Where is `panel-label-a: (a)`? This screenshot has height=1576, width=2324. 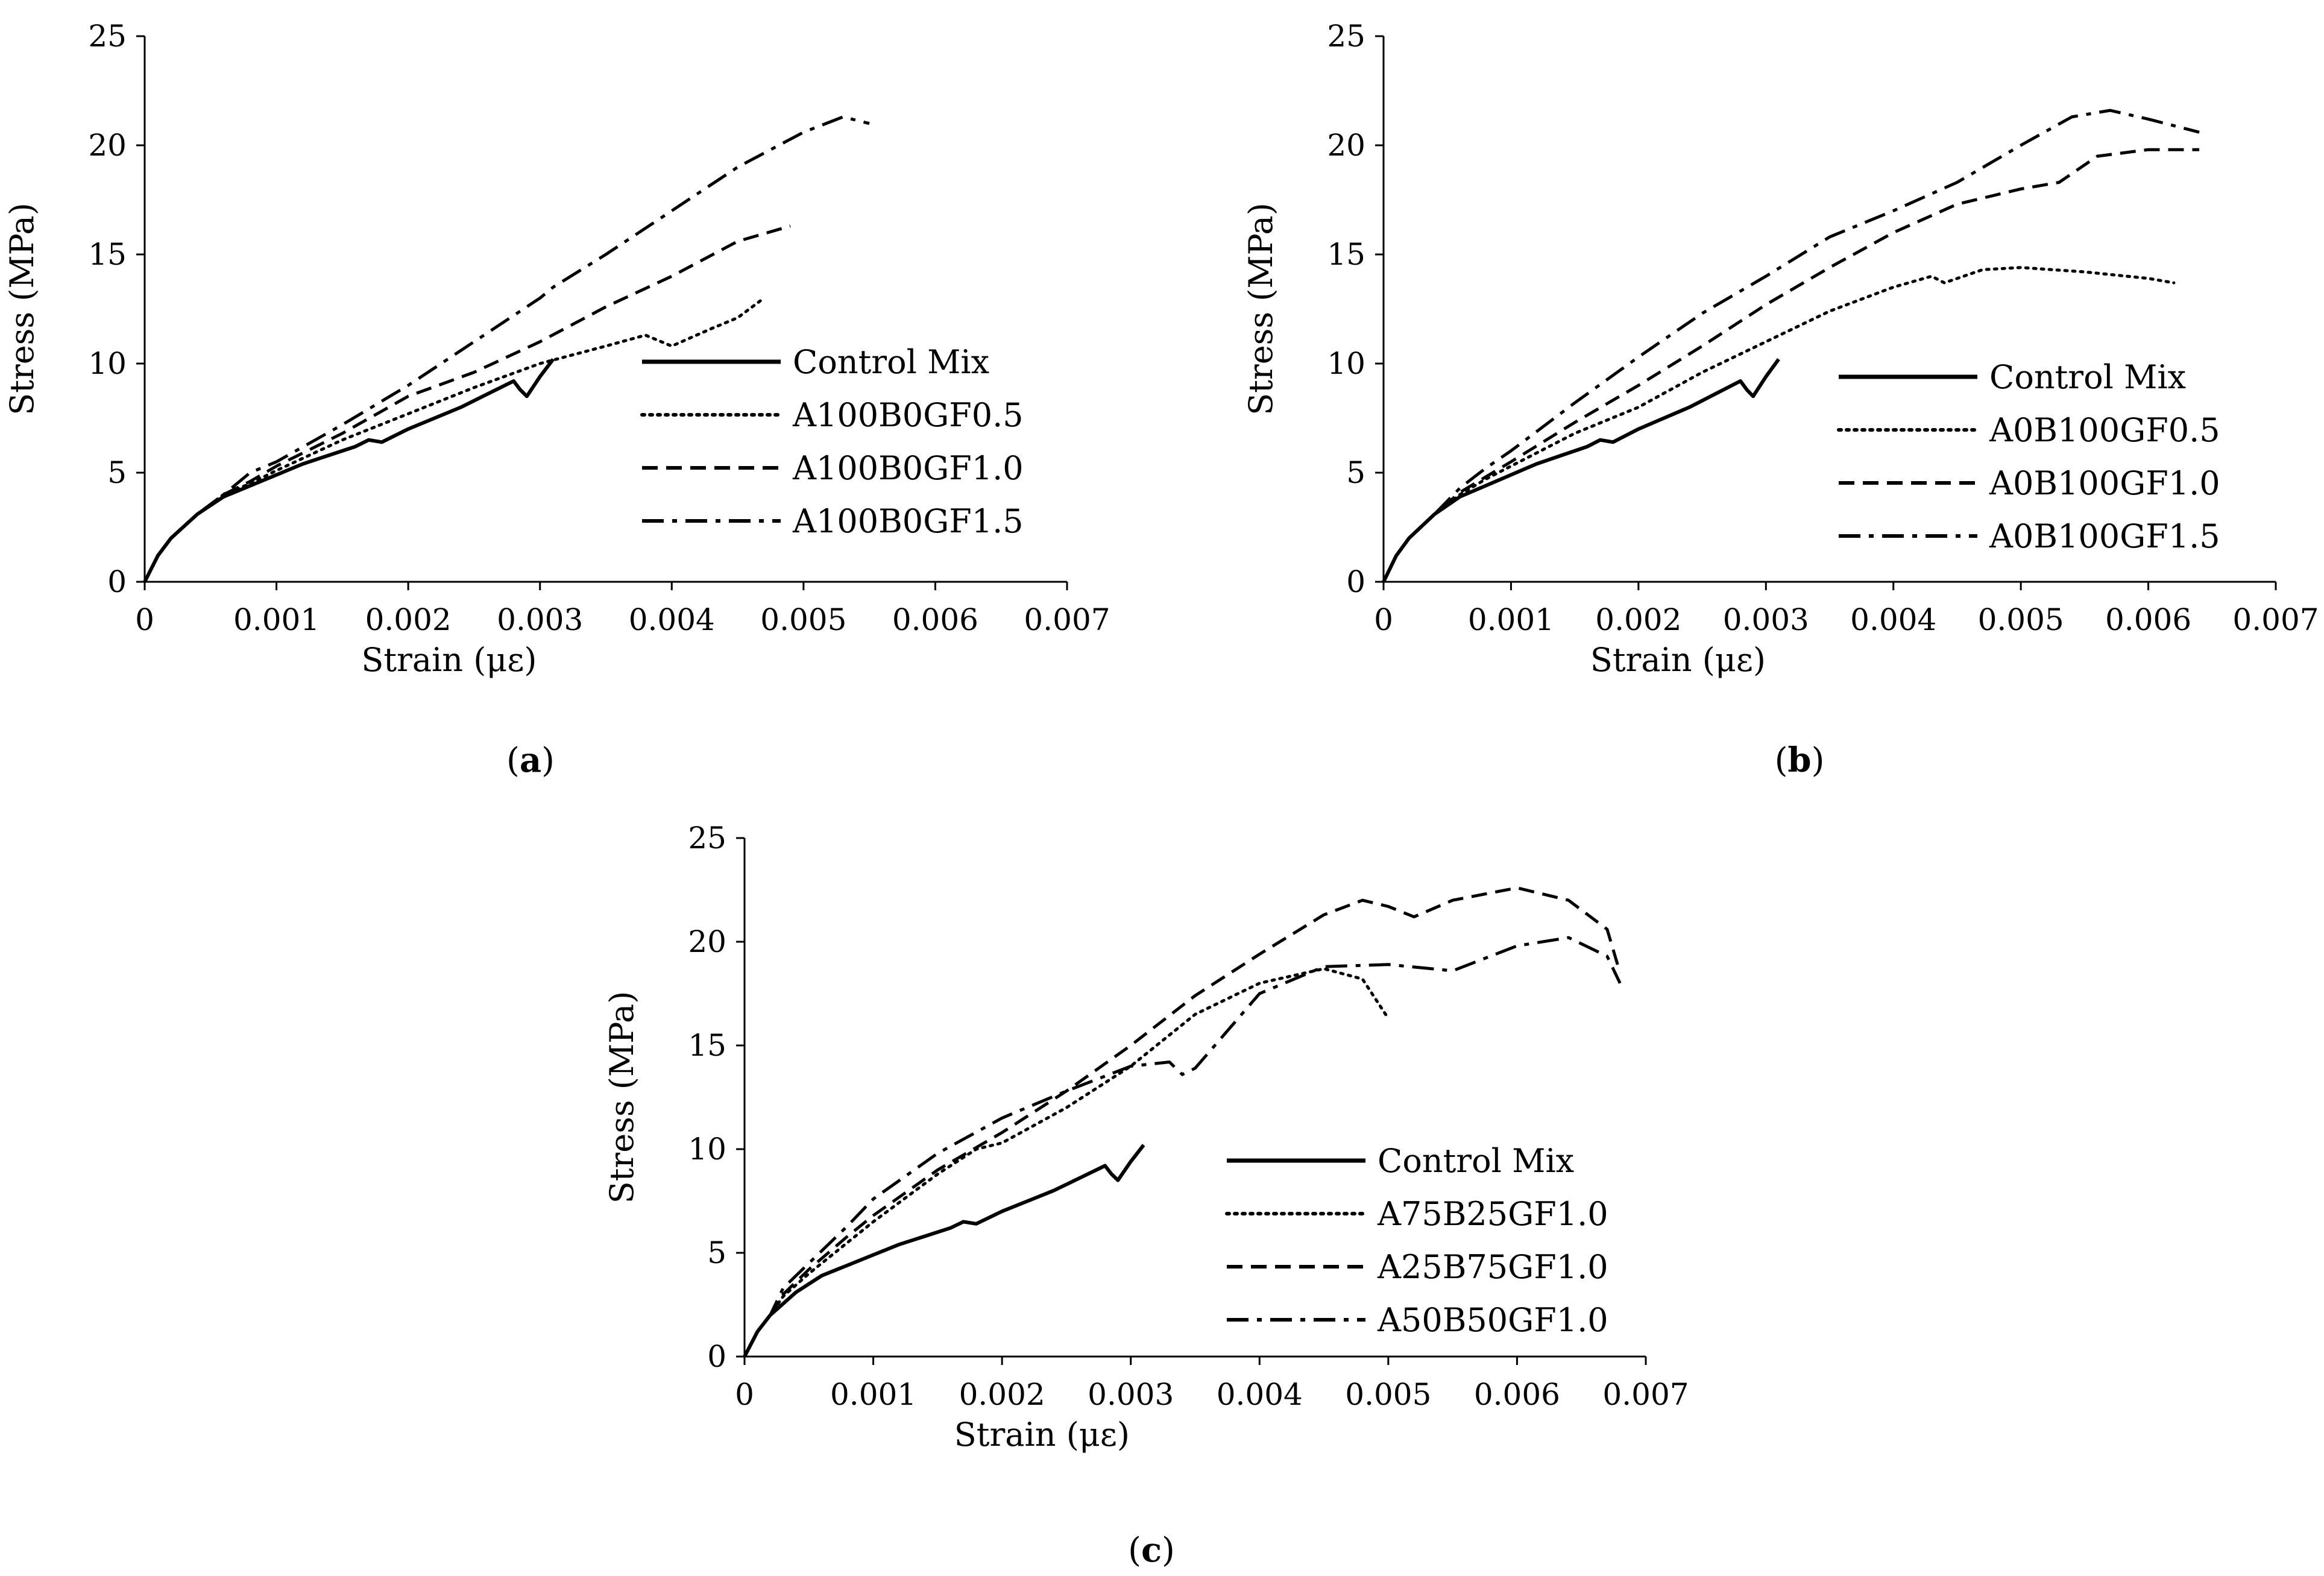 panel-label-a: (a) is located at coordinates (530, 760).